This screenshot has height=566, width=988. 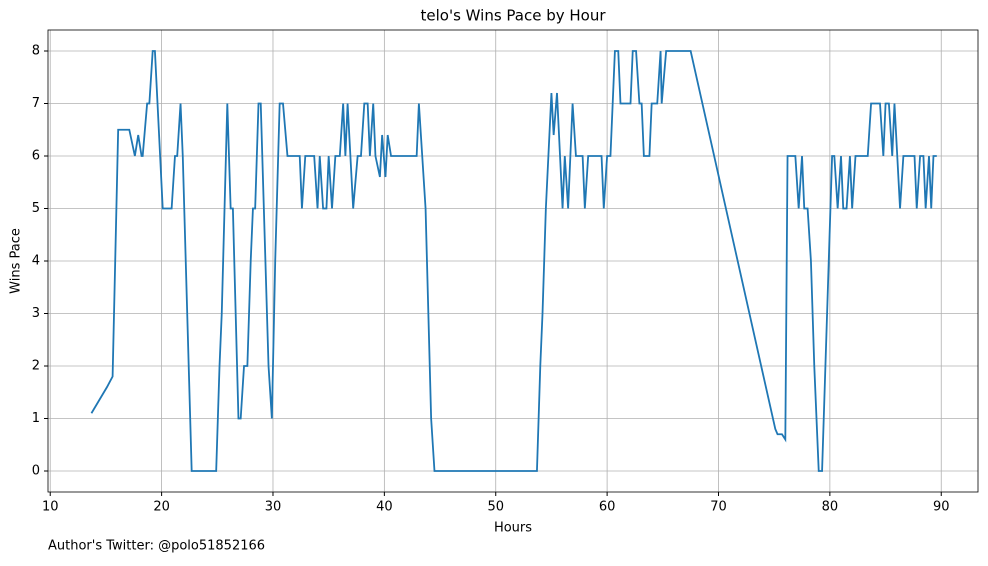 I want to click on x-tick-label: 90, so click(x=941, y=507).